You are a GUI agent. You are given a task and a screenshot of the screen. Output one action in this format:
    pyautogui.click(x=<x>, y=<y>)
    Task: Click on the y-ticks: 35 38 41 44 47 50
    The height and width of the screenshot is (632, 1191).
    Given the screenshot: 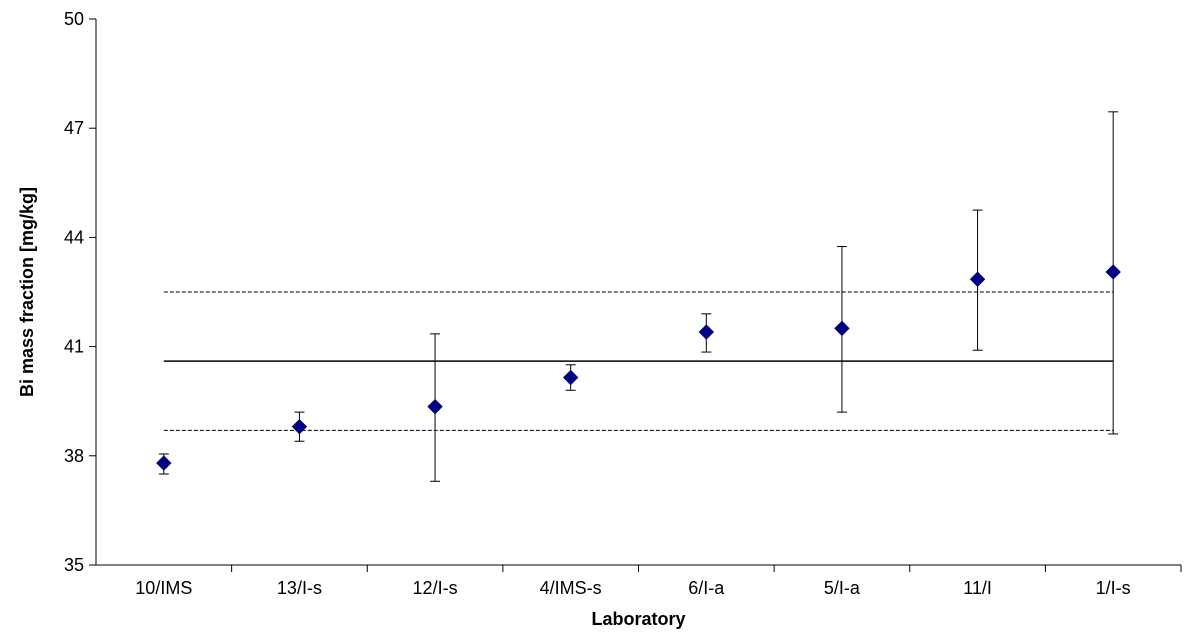 What is the action you would take?
    pyautogui.click(x=80, y=292)
    